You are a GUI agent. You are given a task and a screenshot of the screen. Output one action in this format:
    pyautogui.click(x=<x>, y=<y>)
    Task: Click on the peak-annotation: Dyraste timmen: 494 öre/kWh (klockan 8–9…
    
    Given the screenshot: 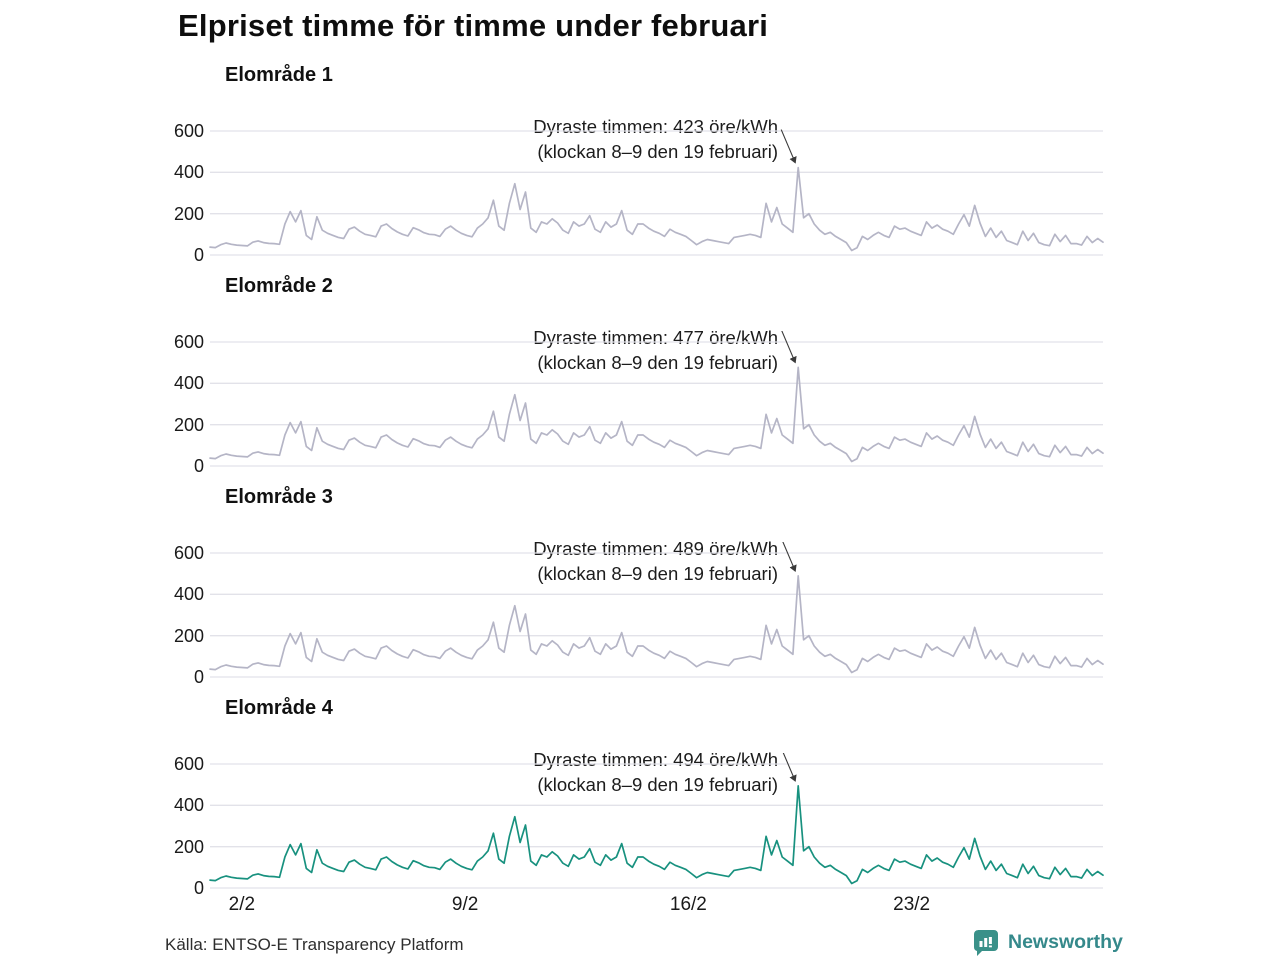 What is the action you would take?
    pyautogui.click(x=655, y=772)
    